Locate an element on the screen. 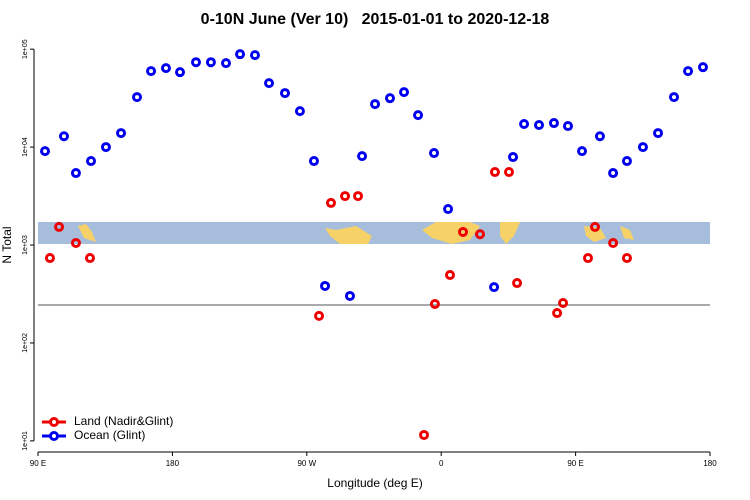 The height and width of the screenshot is (500, 750). y-tick-label: 1e+04 is located at coordinates (25, 147).